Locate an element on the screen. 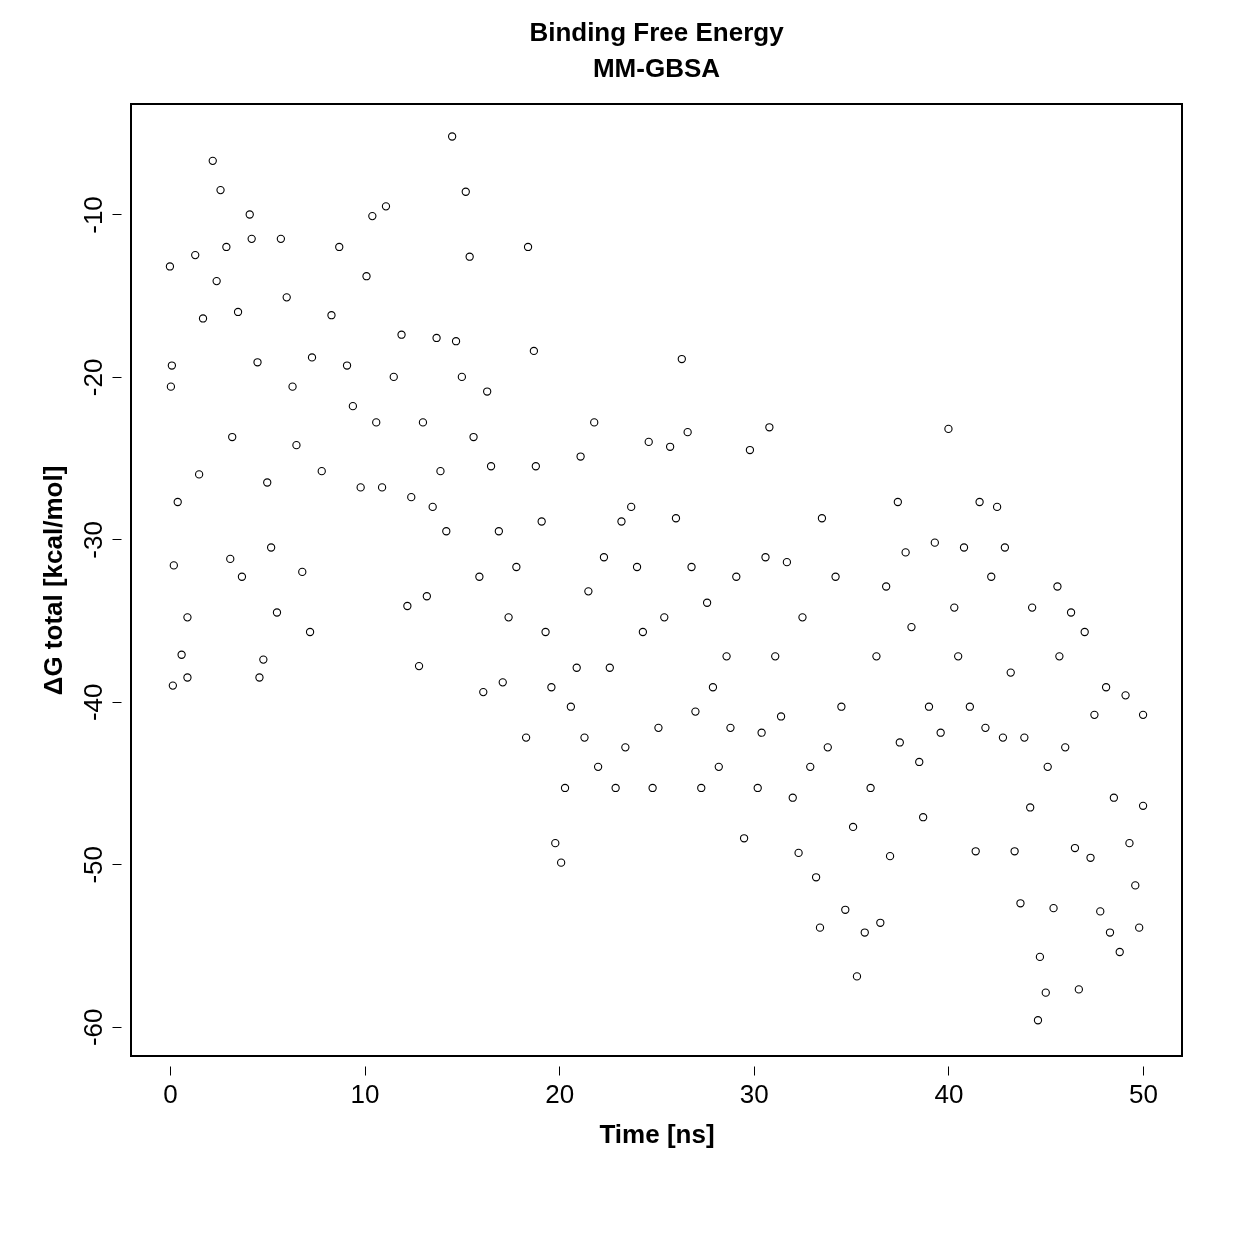  x-tick-label: 10 is located at coordinates (365, 1093).